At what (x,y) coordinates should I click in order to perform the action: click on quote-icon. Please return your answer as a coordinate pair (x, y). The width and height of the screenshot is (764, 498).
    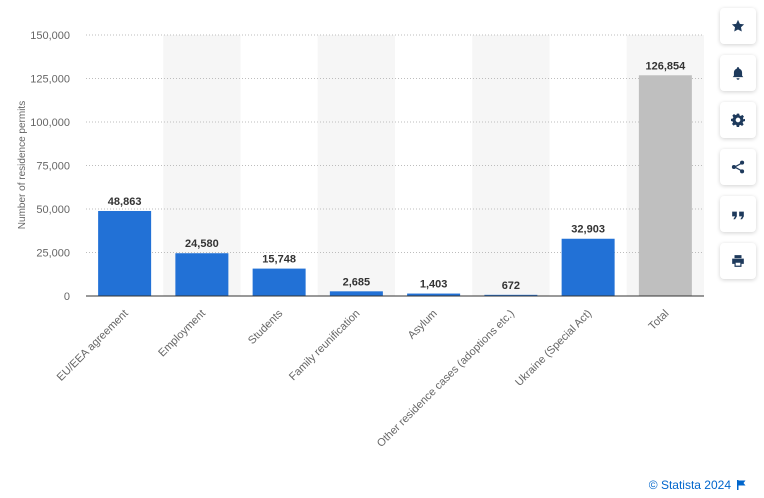
    Looking at the image, I should click on (738, 215).